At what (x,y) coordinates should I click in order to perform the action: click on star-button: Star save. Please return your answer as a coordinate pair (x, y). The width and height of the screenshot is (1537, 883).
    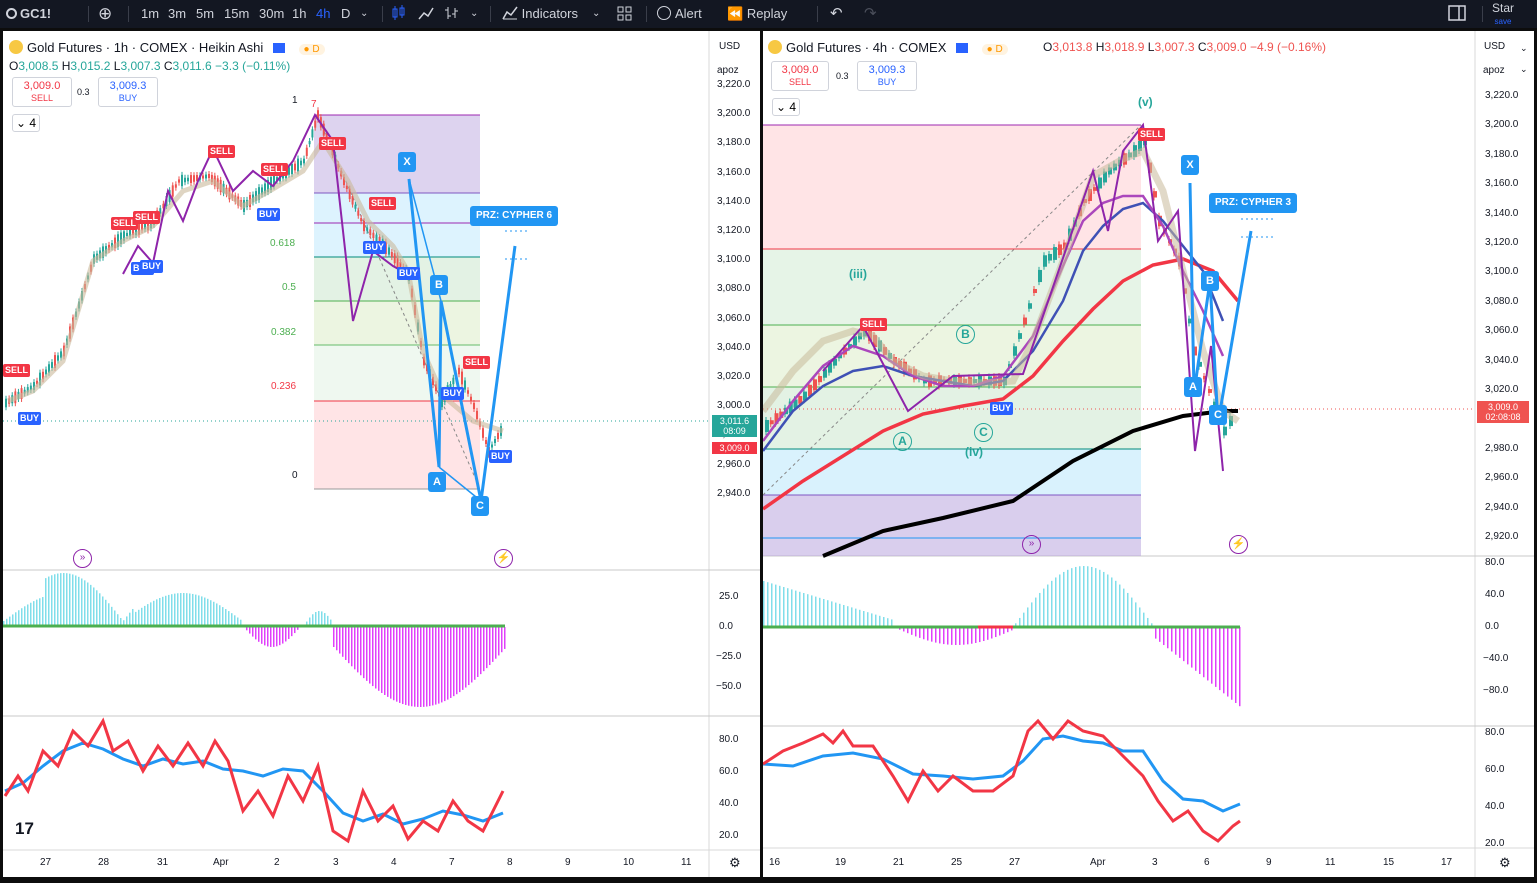
    Looking at the image, I should click on (1503, 15).